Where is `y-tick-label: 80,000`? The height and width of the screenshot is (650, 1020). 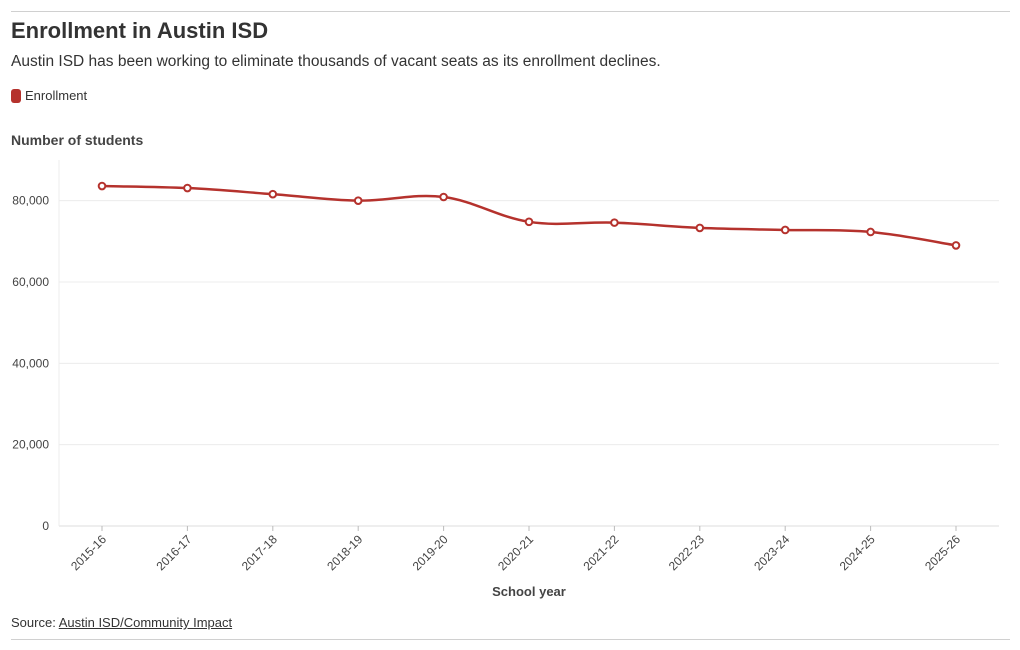 y-tick-label: 80,000 is located at coordinates (30, 201).